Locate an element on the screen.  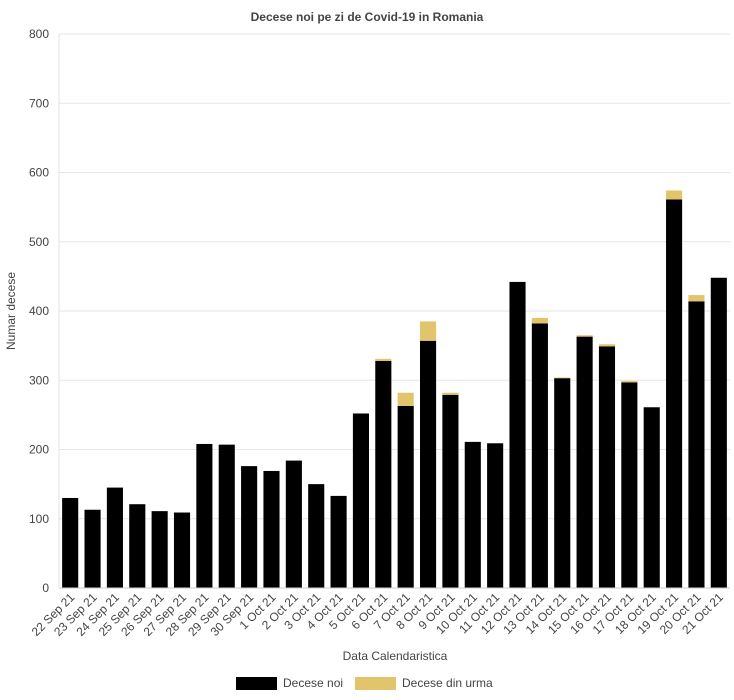
legend: Decese noi Decese din urma is located at coordinates (364, 683).